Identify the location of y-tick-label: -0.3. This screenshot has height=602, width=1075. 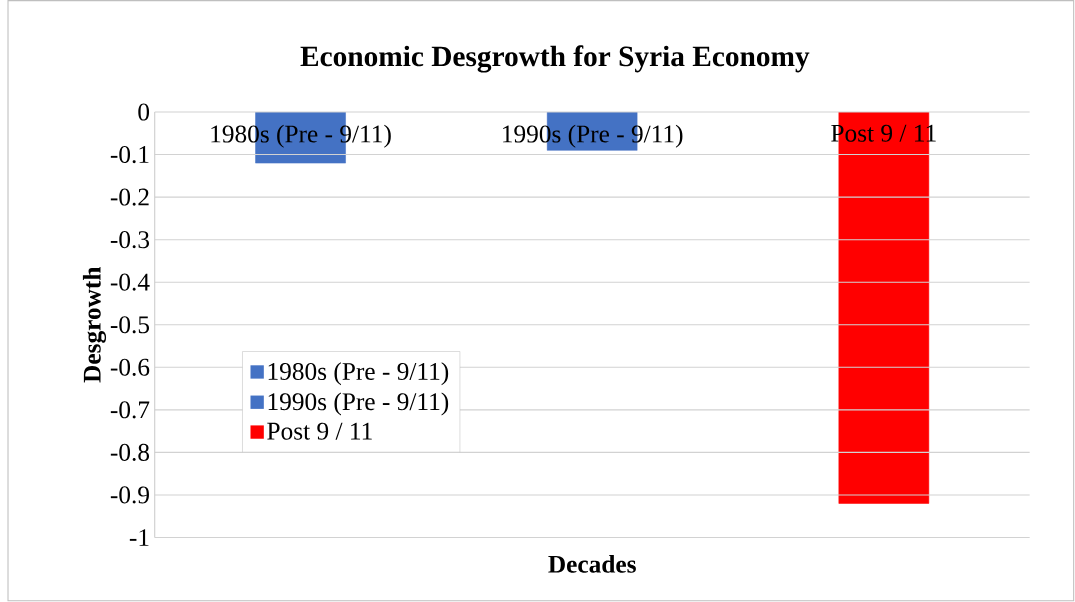
(130, 239).